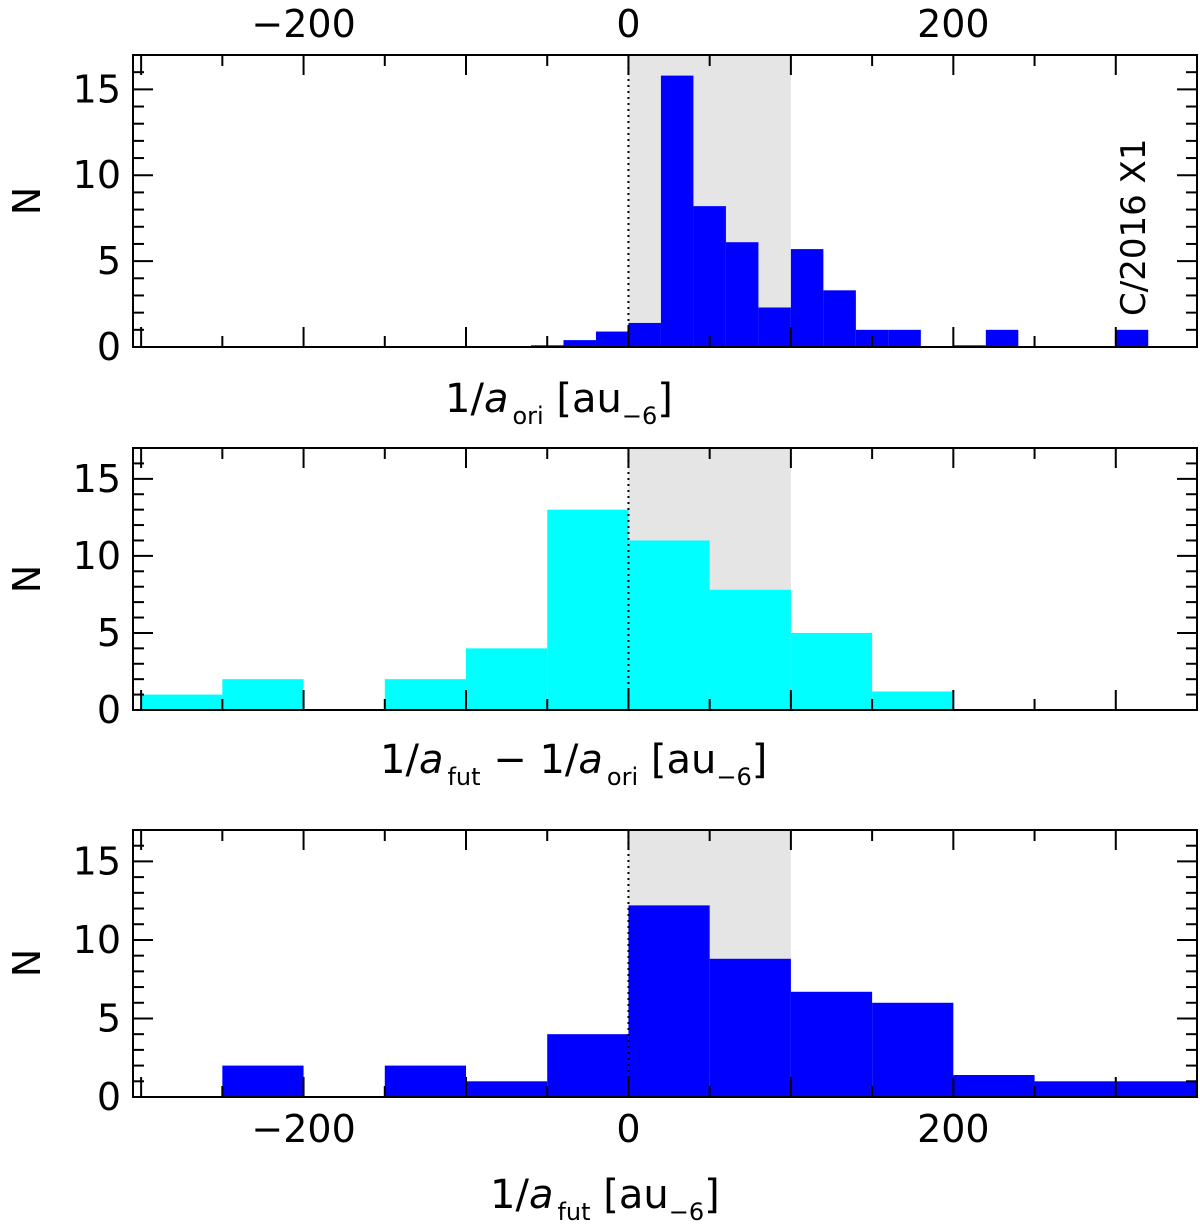 This screenshot has height=1224, width=1200. Describe the element at coordinates (27, 963) in the screenshot. I see `ylabel-bottom: N` at that location.